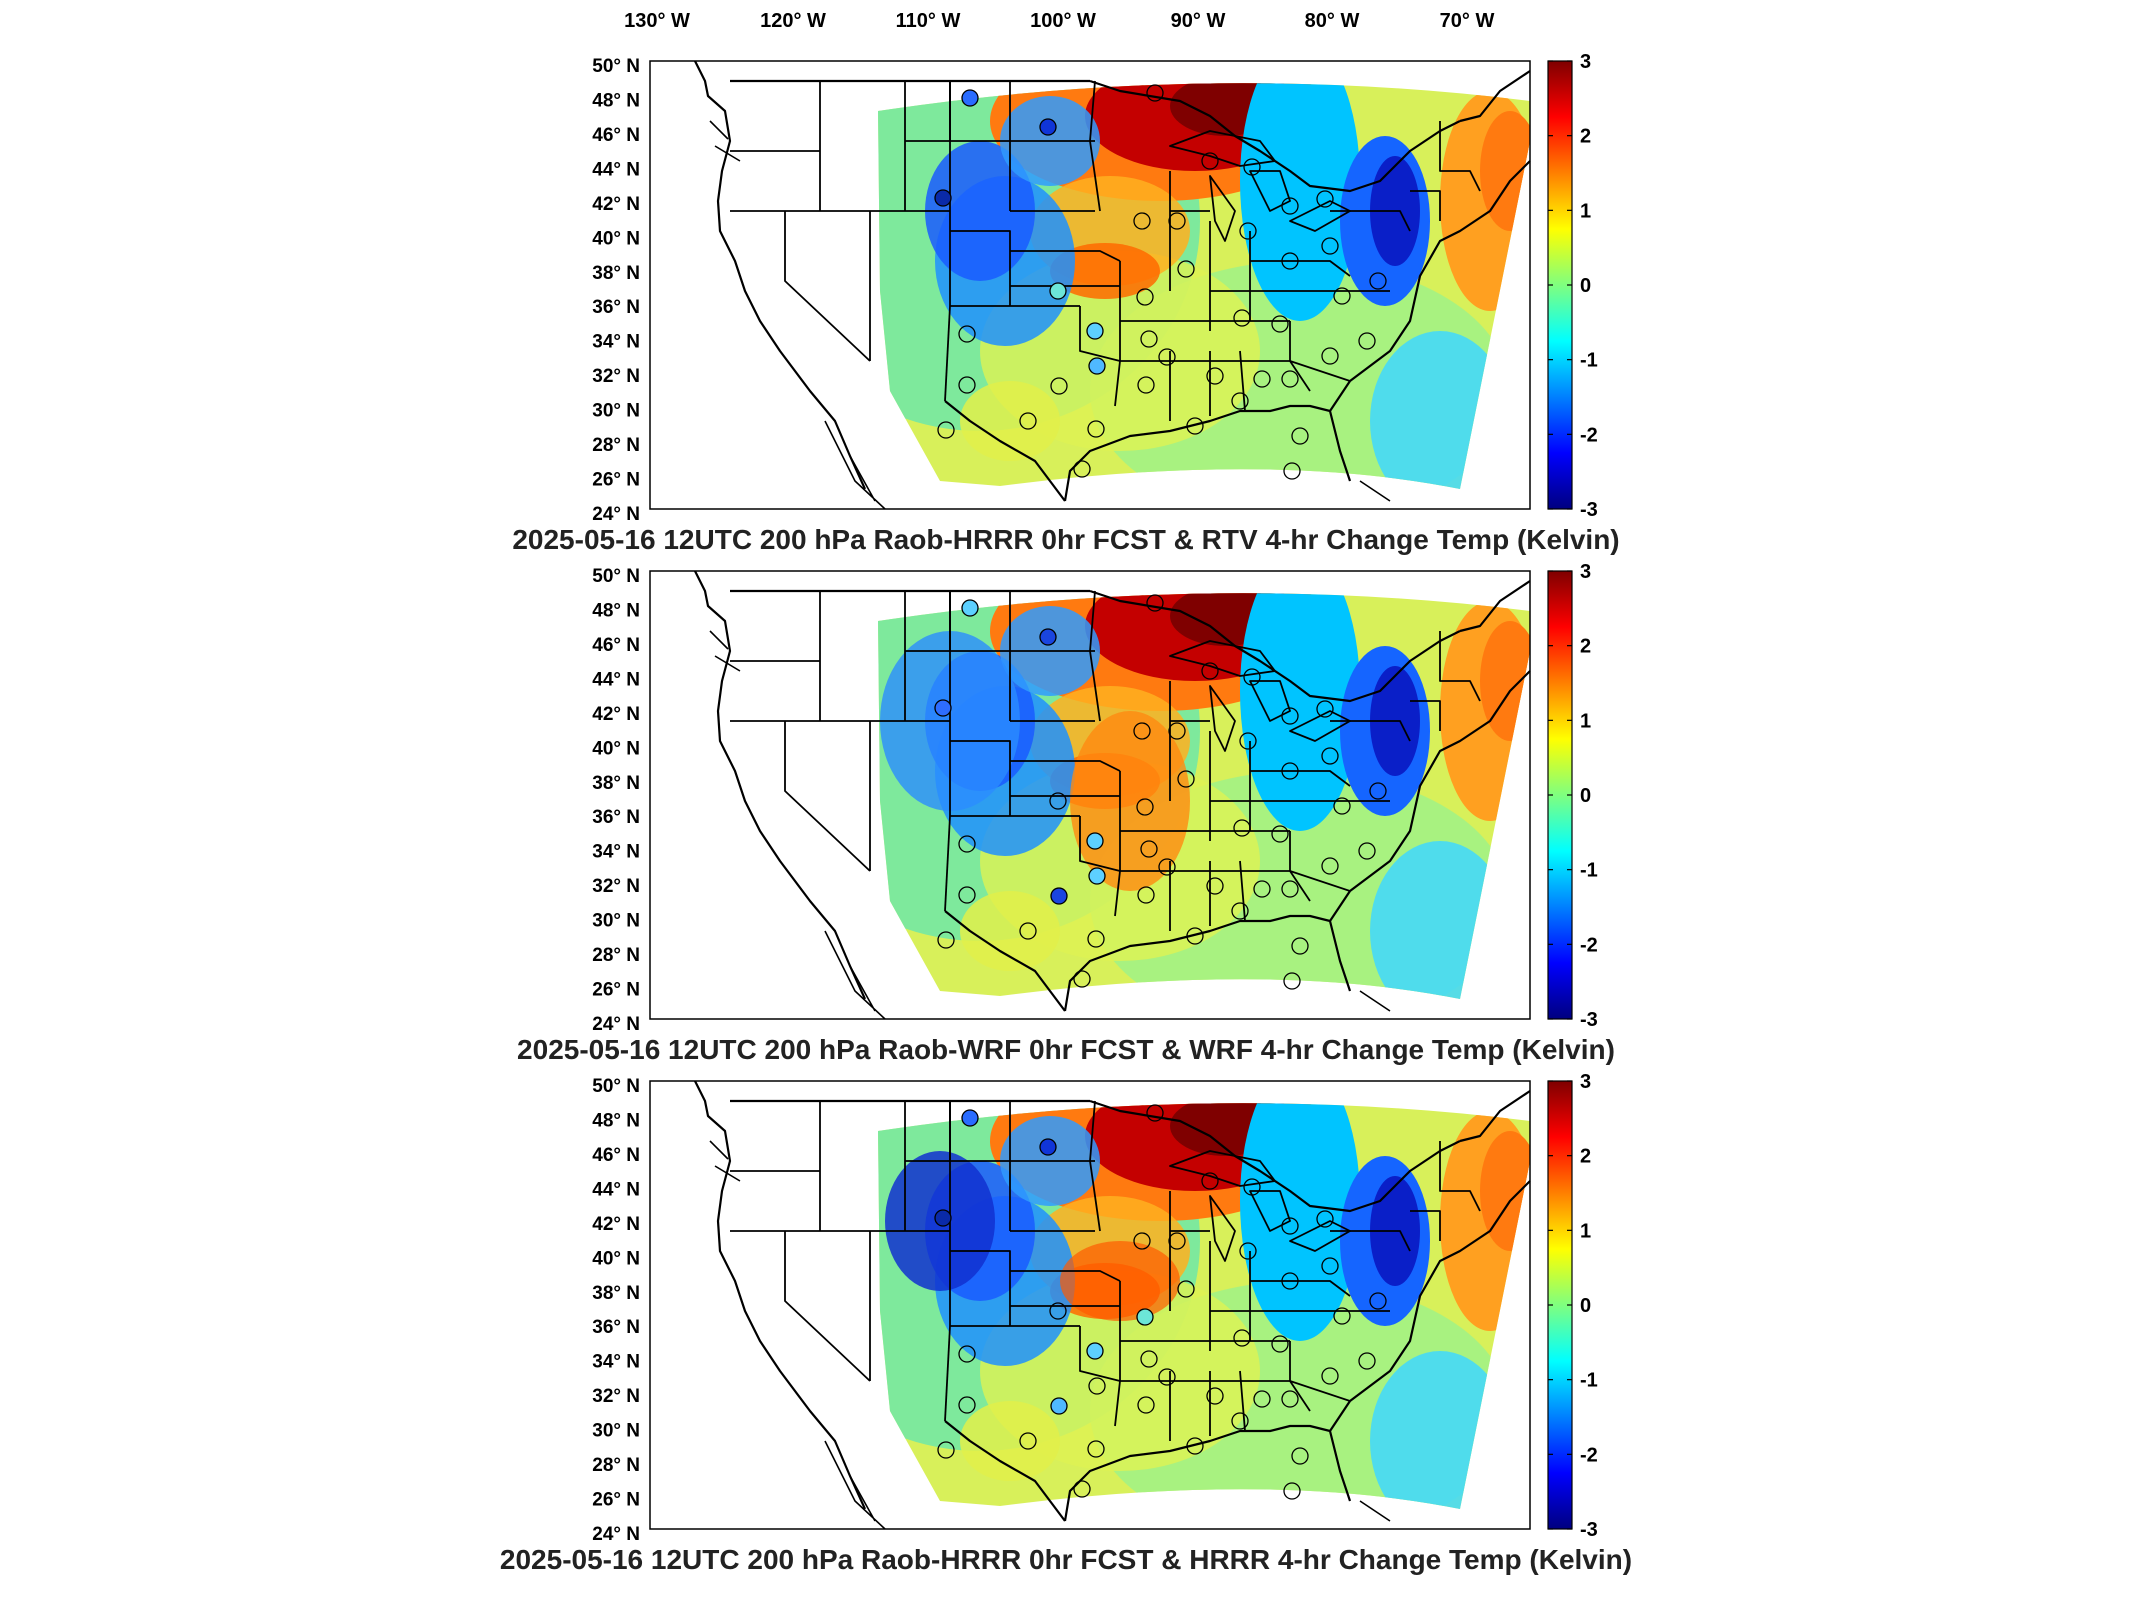  Describe the element at coordinates (616, 1155) in the screenshot. I see `latitude-label: 46° N` at that location.